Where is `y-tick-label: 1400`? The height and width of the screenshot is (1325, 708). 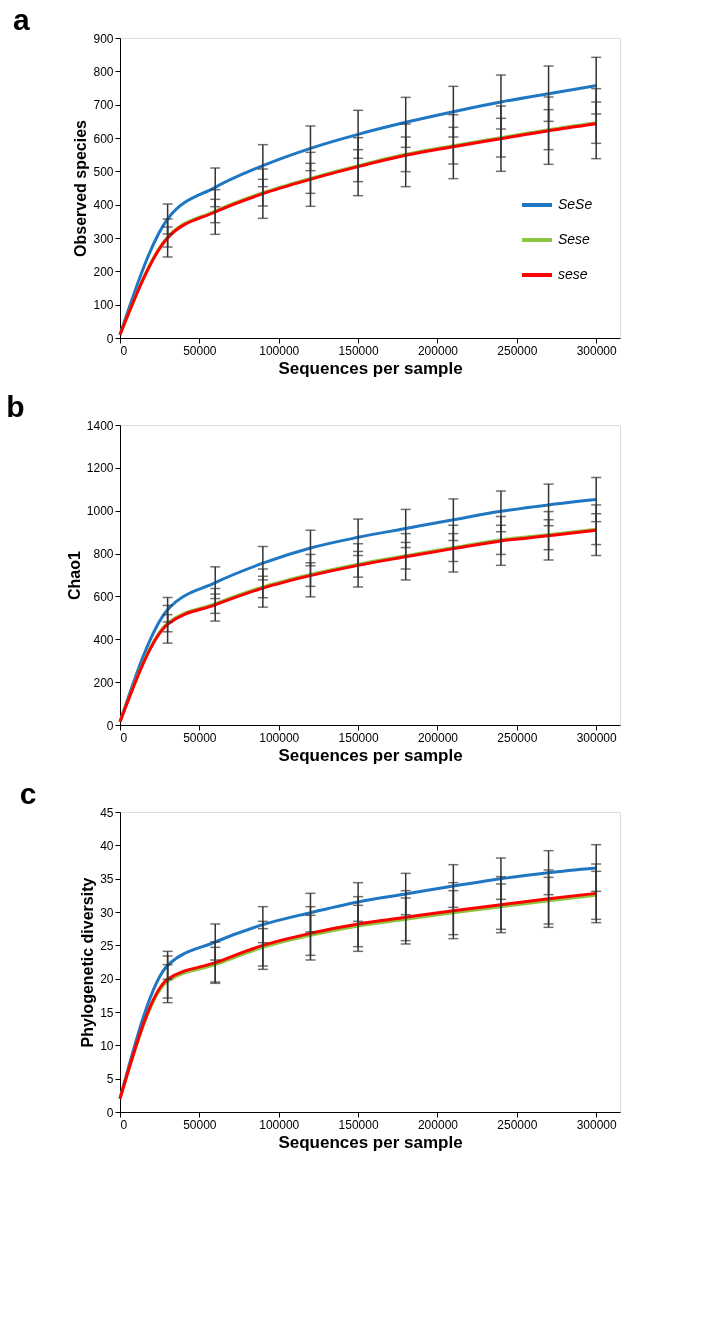
y-tick-label: 1400 is located at coordinates (100, 425).